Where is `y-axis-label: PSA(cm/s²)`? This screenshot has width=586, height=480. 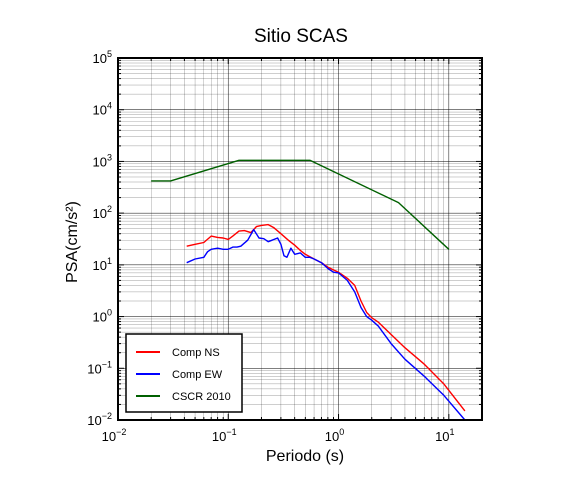
y-axis-label: PSA(cm/s²) is located at coordinates (72, 242).